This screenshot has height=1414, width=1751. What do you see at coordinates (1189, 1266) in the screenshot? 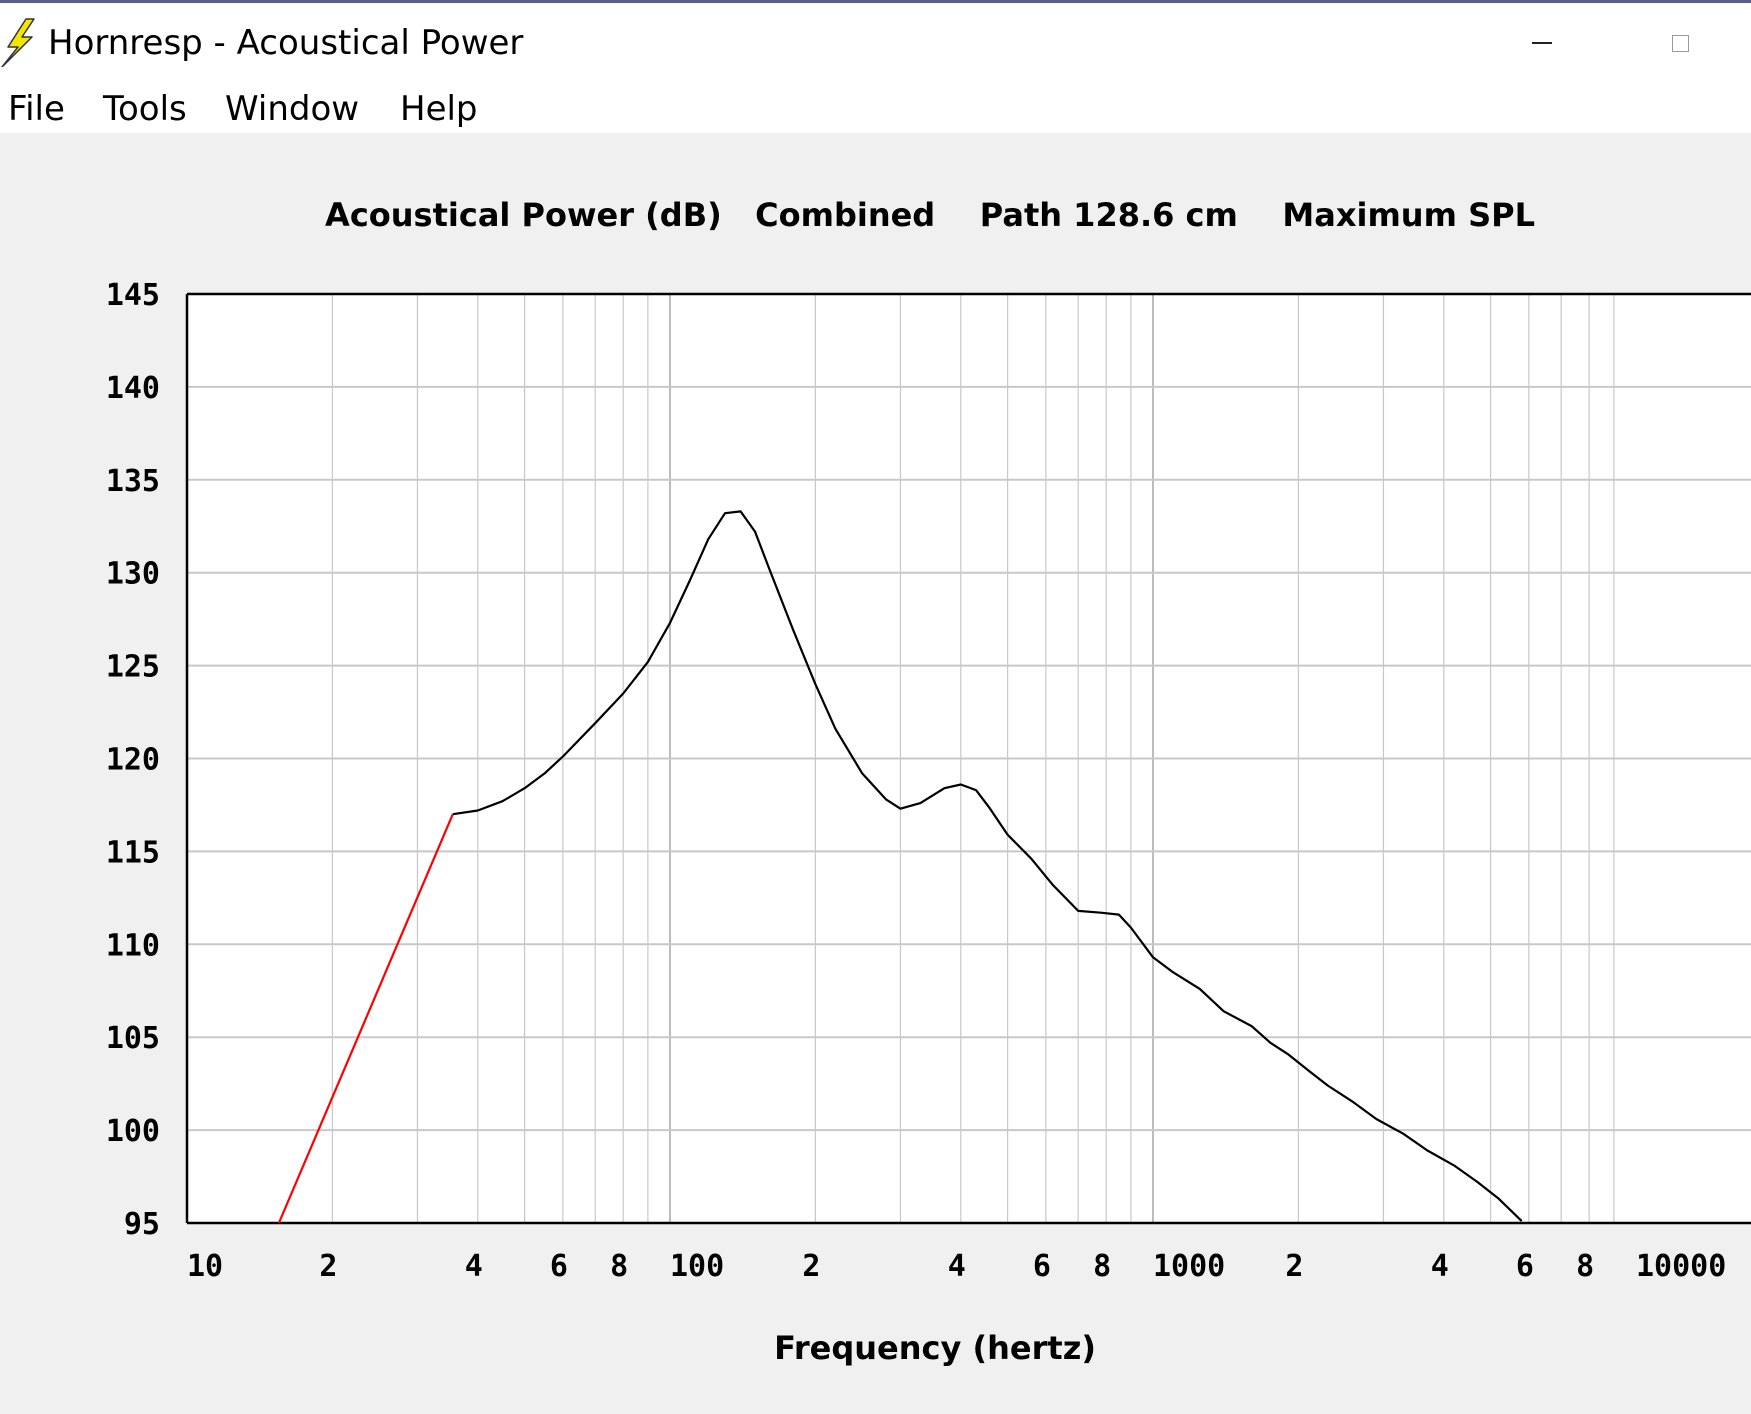
I see `x-tick-label: 1000` at bounding box center [1189, 1266].